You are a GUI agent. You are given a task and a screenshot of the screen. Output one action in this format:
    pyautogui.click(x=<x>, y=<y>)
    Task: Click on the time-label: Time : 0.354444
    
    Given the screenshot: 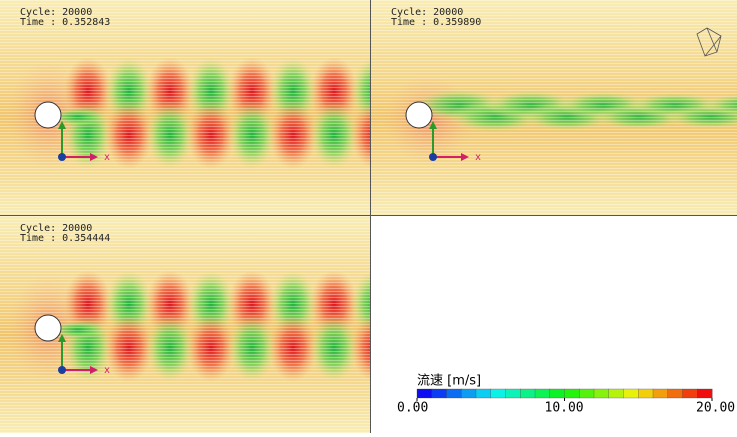 What is the action you would take?
    pyautogui.click(x=65, y=238)
    